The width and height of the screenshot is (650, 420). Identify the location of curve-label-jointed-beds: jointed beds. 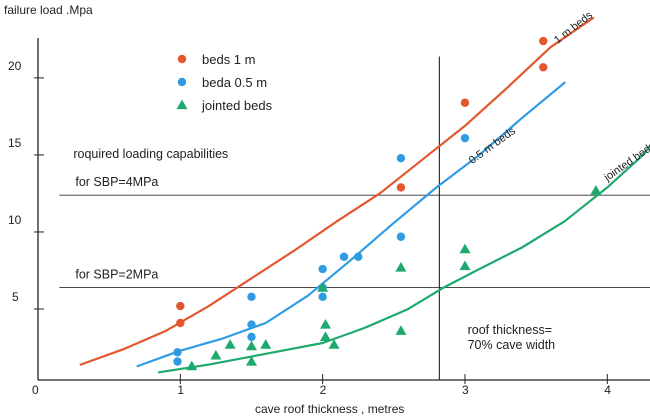
(625, 162).